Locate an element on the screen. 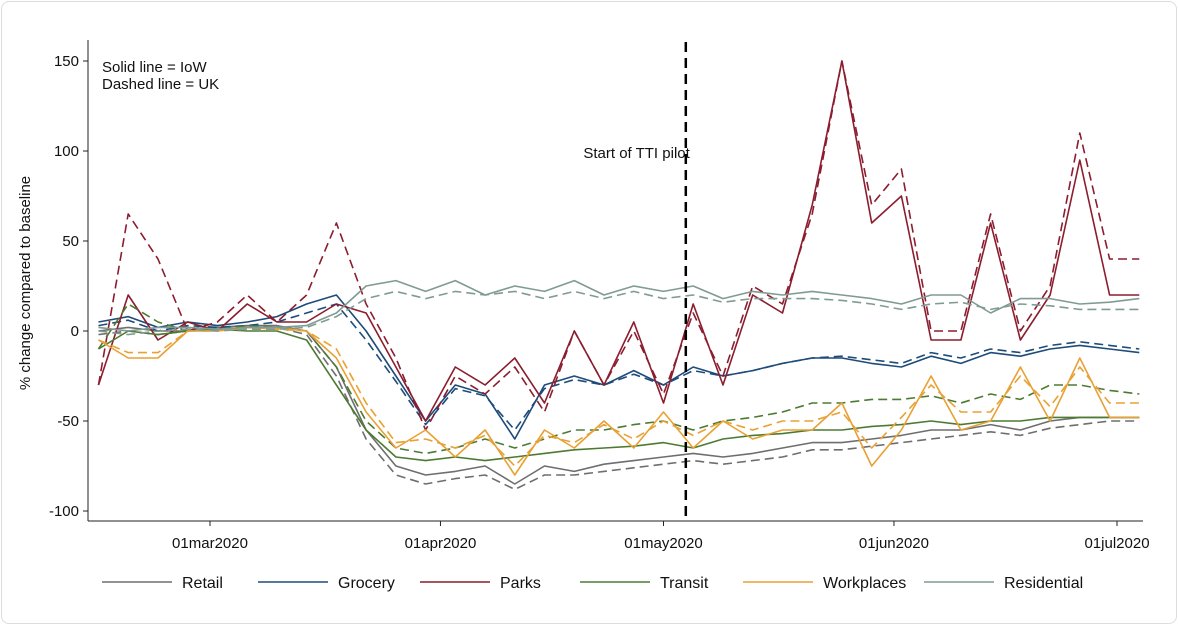 The image size is (1178, 625). y-axis-label: % change compared to baseline is located at coordinates (25, 283).